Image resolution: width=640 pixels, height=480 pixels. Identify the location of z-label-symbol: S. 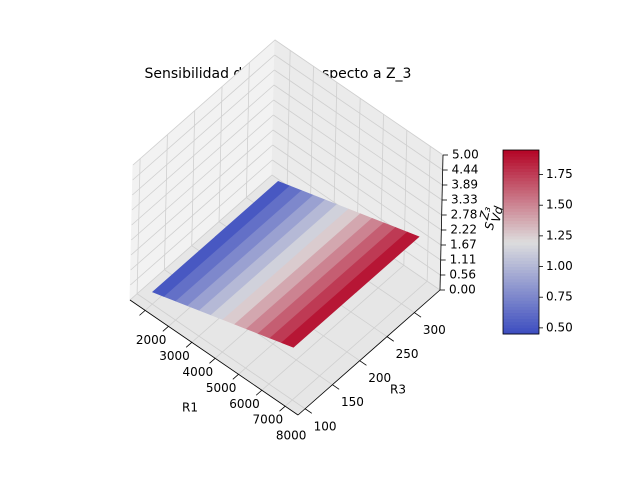
(489, 225).